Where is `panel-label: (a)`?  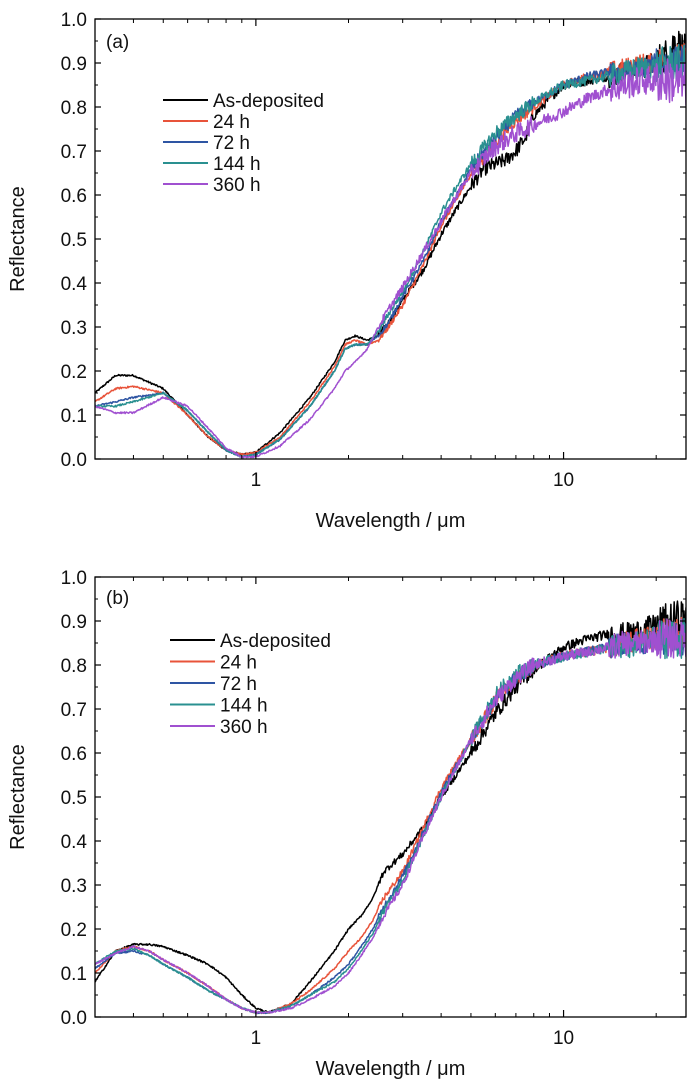
panel-label: (a) is located at coordinates (117, 42).